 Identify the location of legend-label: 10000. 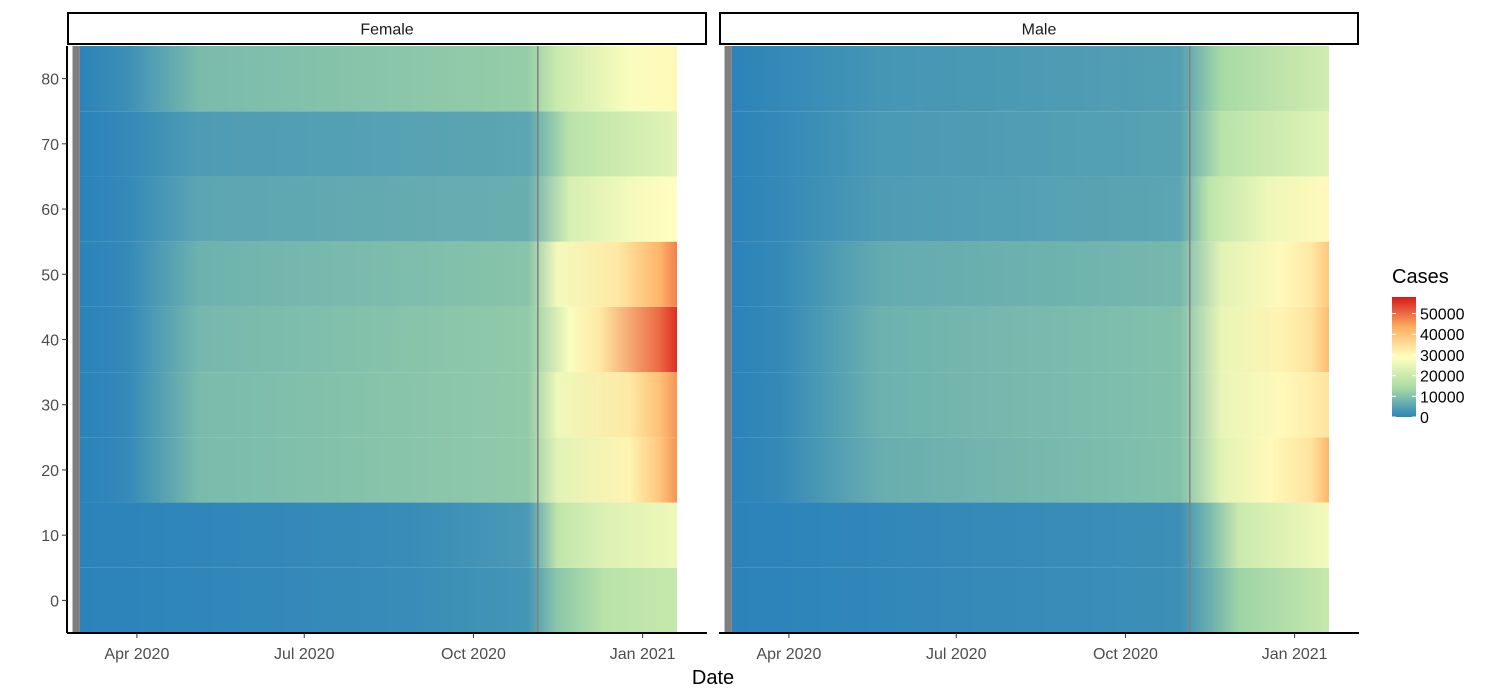
(1442, 397).